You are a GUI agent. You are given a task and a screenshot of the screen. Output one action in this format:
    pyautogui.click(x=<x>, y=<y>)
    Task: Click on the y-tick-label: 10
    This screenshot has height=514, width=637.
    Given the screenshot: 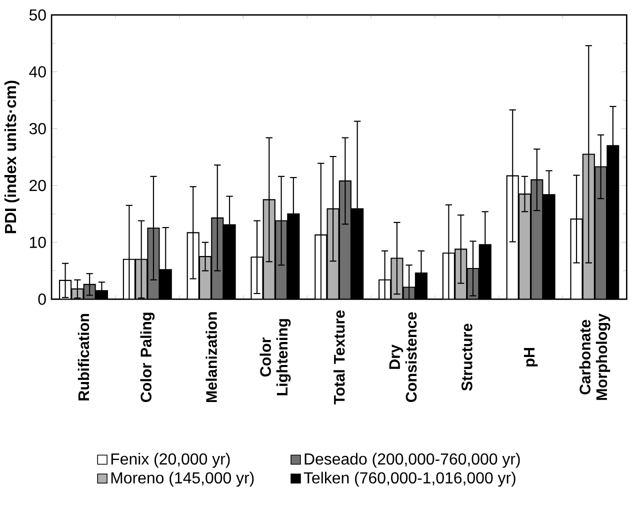 What is the action you would take?
    pyautogui.click(x=38, y=242)
    